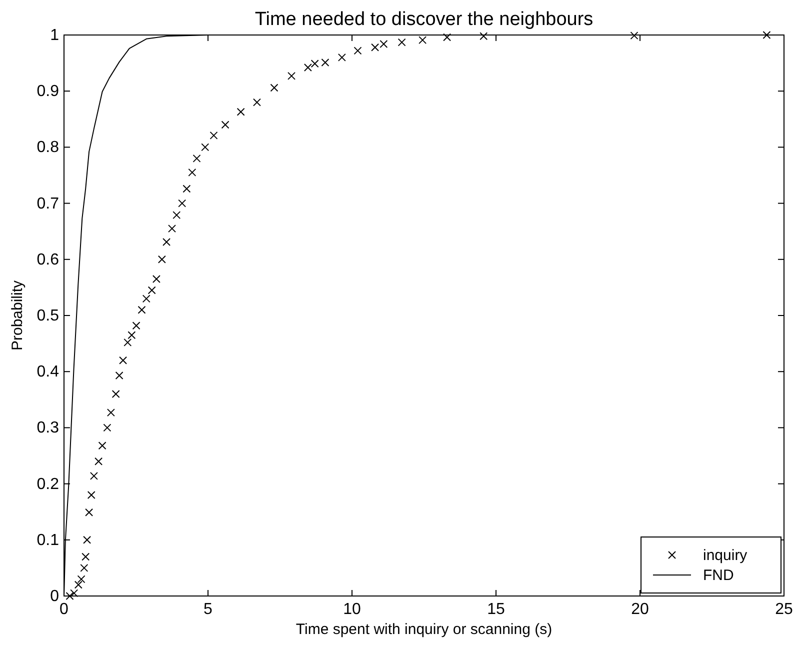 This screenshot has height=660, width=798. What do you see at coordinates (424, 19) in the screenshot?
I see `chart-title: Time needed to discover the neighbours` at bounding box center [424, 19].